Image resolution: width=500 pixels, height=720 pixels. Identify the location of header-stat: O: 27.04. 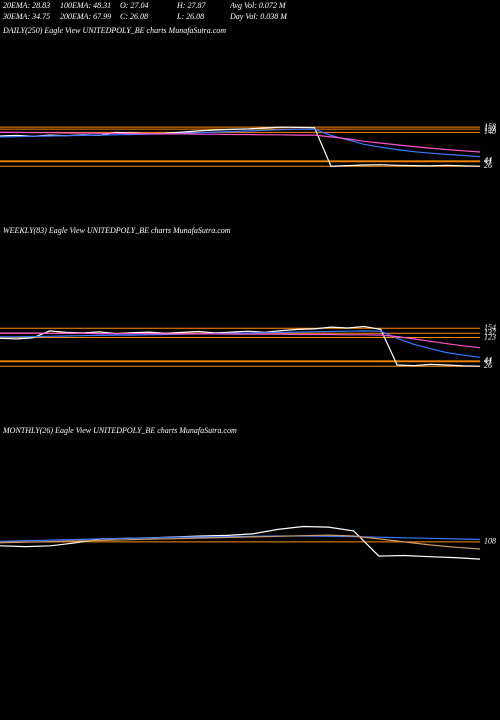
(134, 5).